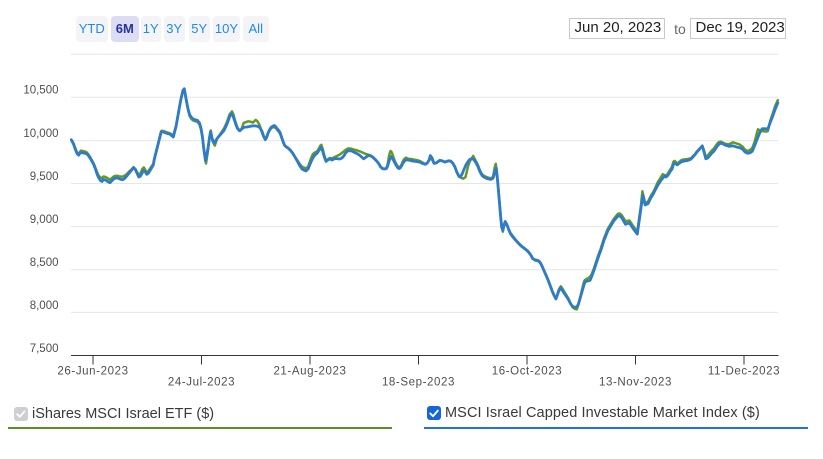 The width and height of the screenshot is (823, 459). What do you see at coordinates (92, 371) in the screenshot?
I see `svg-text: 26-Jun-2023` at bounding box center [92, 371].